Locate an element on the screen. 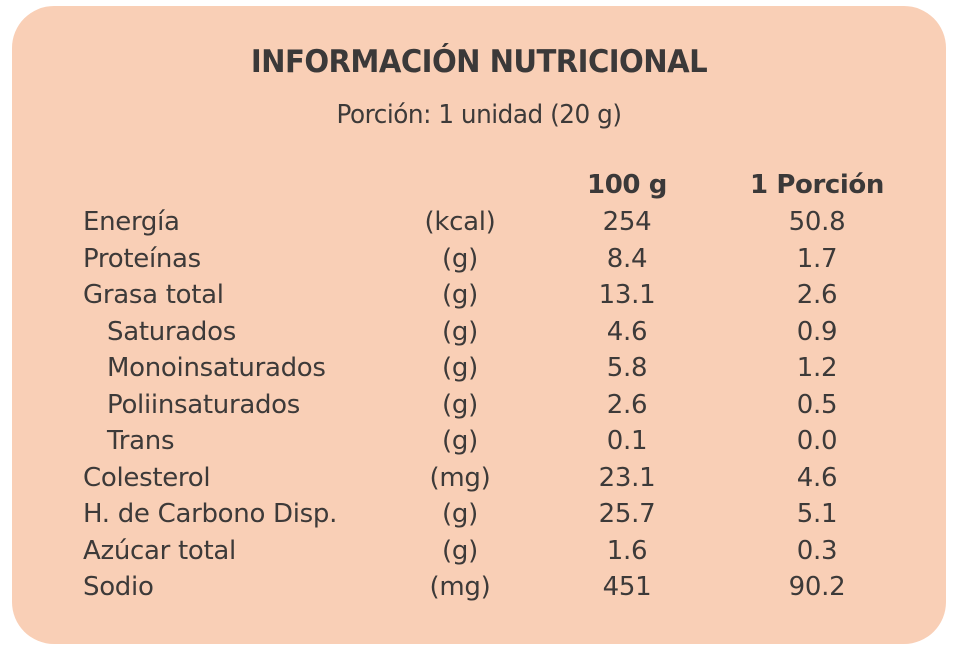 Image resolution: width=960 pixels, height=658 pixels. value-per-portion: 4.6 is located at coordinates (817, 477).